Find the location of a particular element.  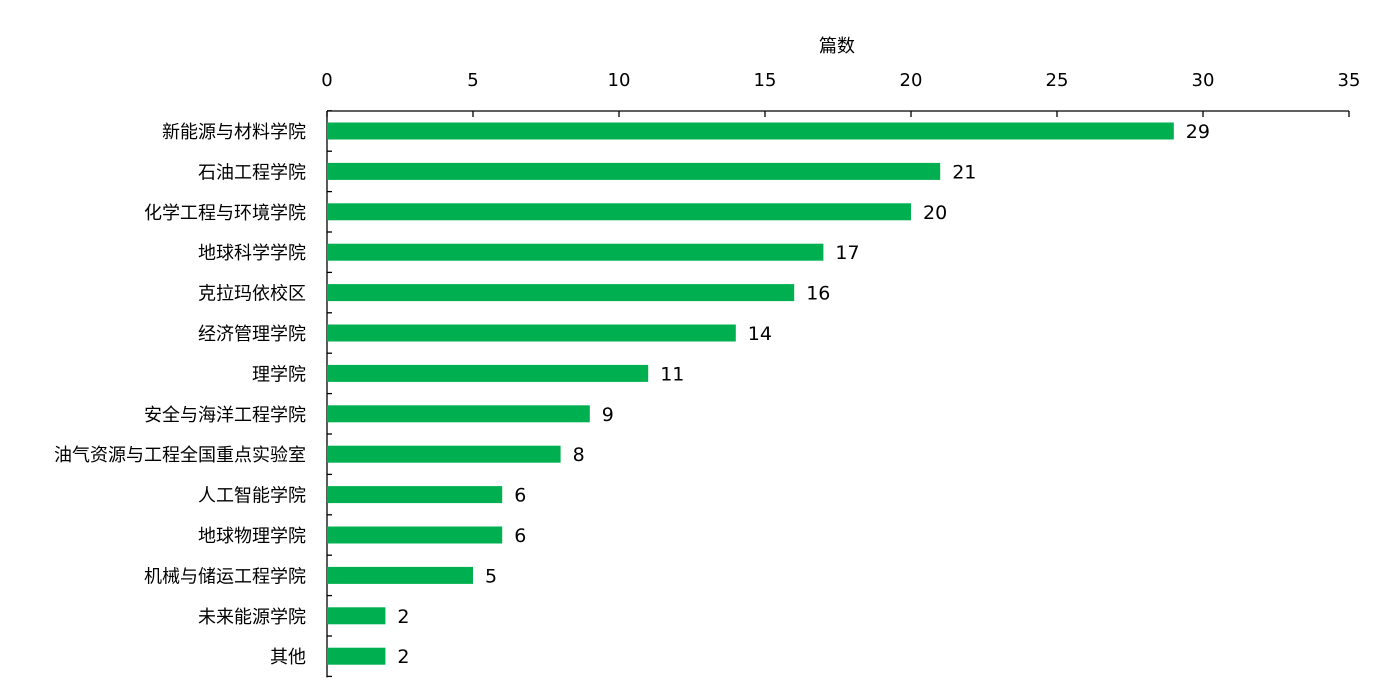

x-axis-title: 篇数 is located at coordinates (837, 46).